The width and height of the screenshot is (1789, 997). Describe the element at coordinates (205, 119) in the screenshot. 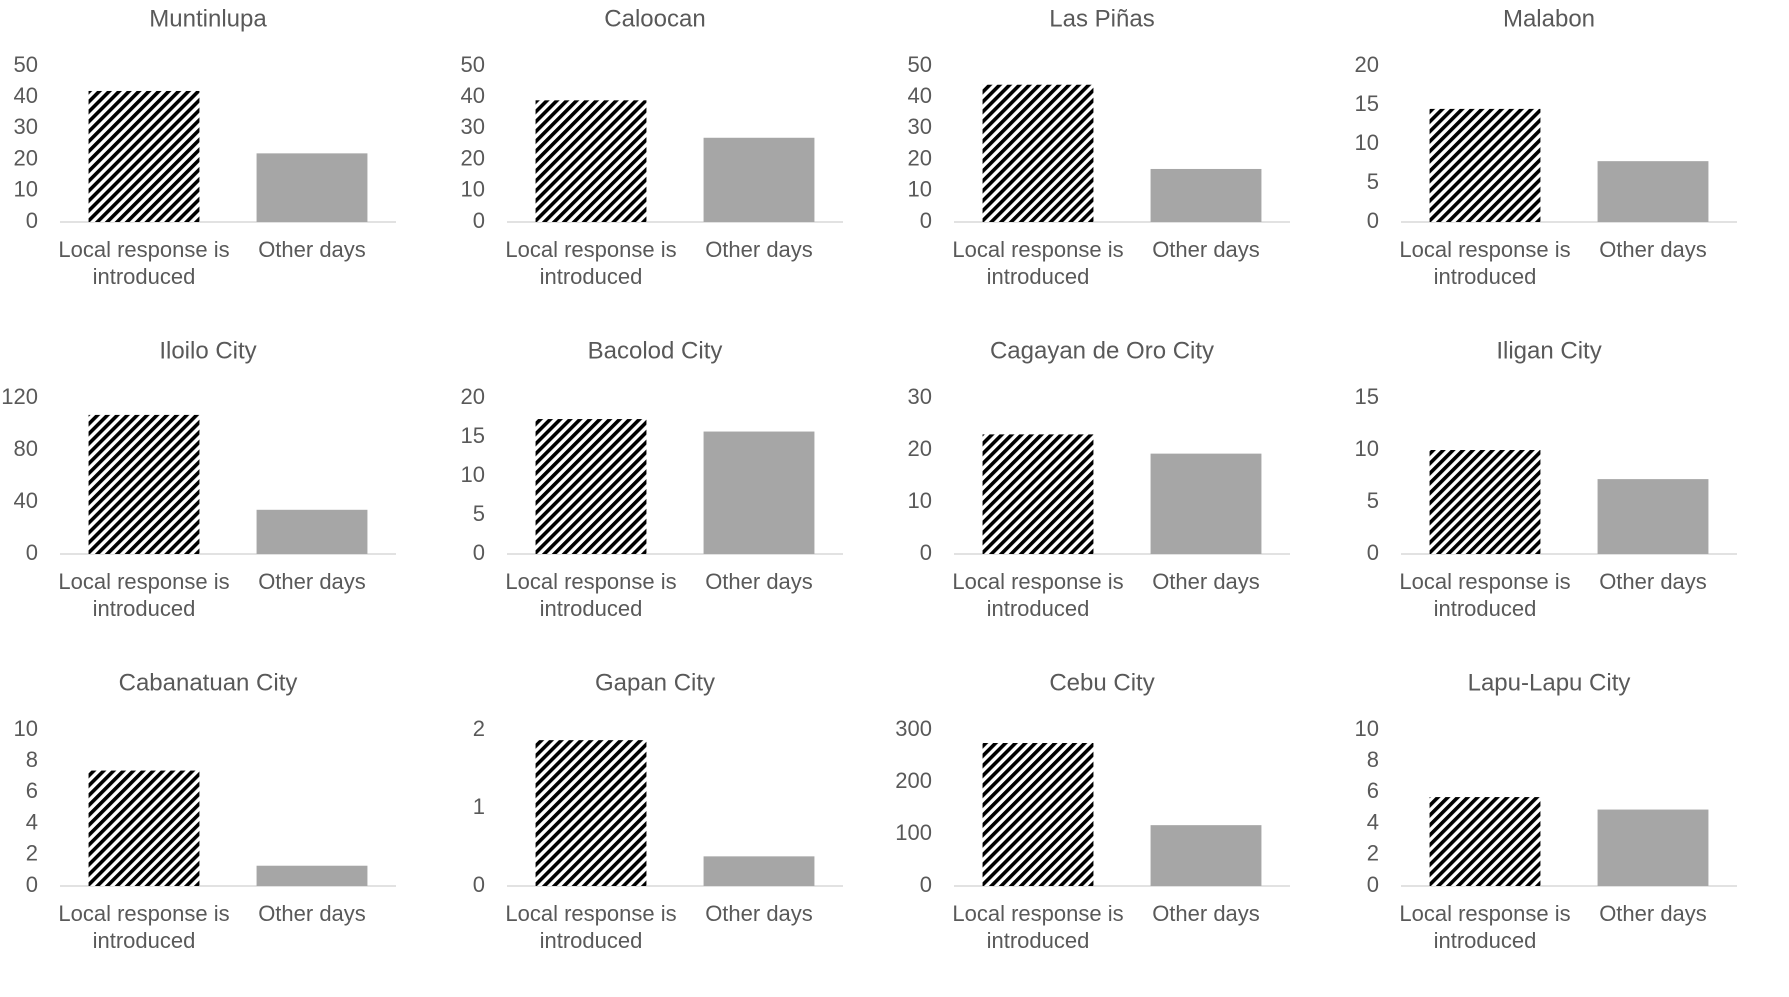

I see `chart: Muntinlupa 0 10 20 30 40 50` at that location.